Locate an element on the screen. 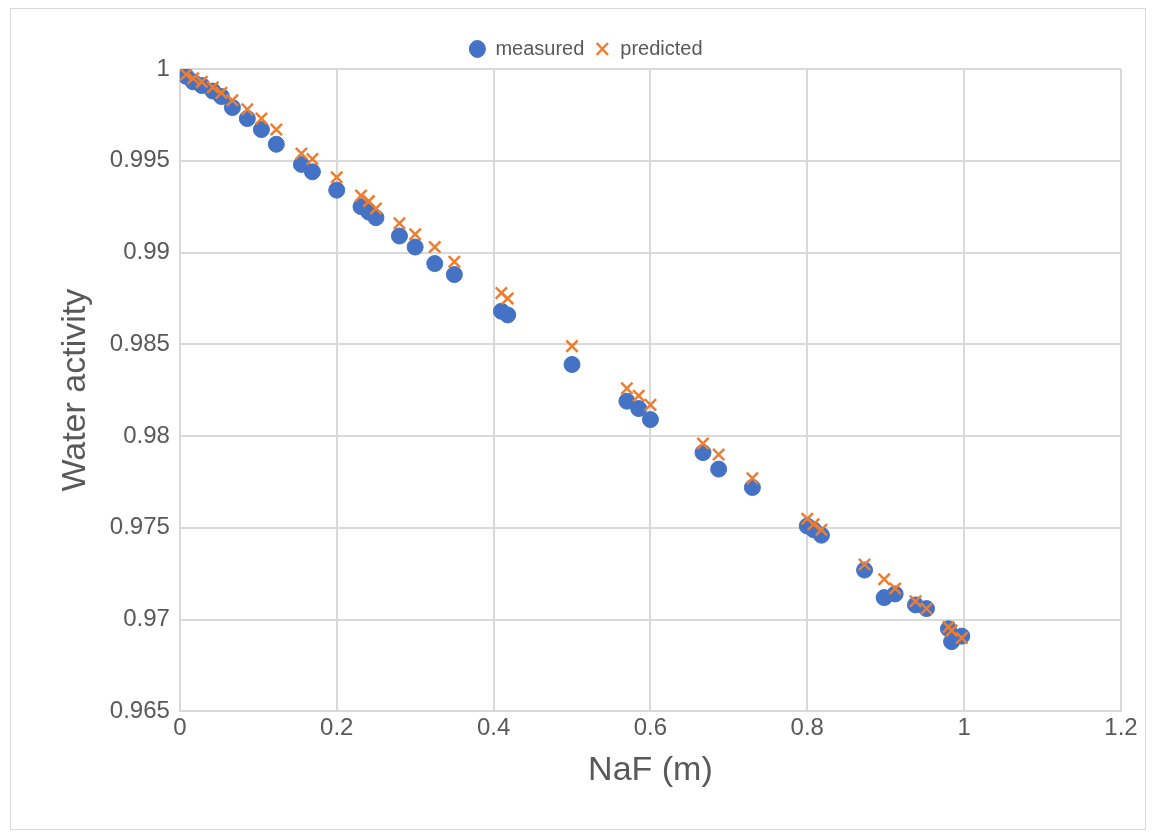 Image resolution: width=1154 pixels, height=837 pixels. x-tick-label: 0.2 is located at coordinates (337, 727).